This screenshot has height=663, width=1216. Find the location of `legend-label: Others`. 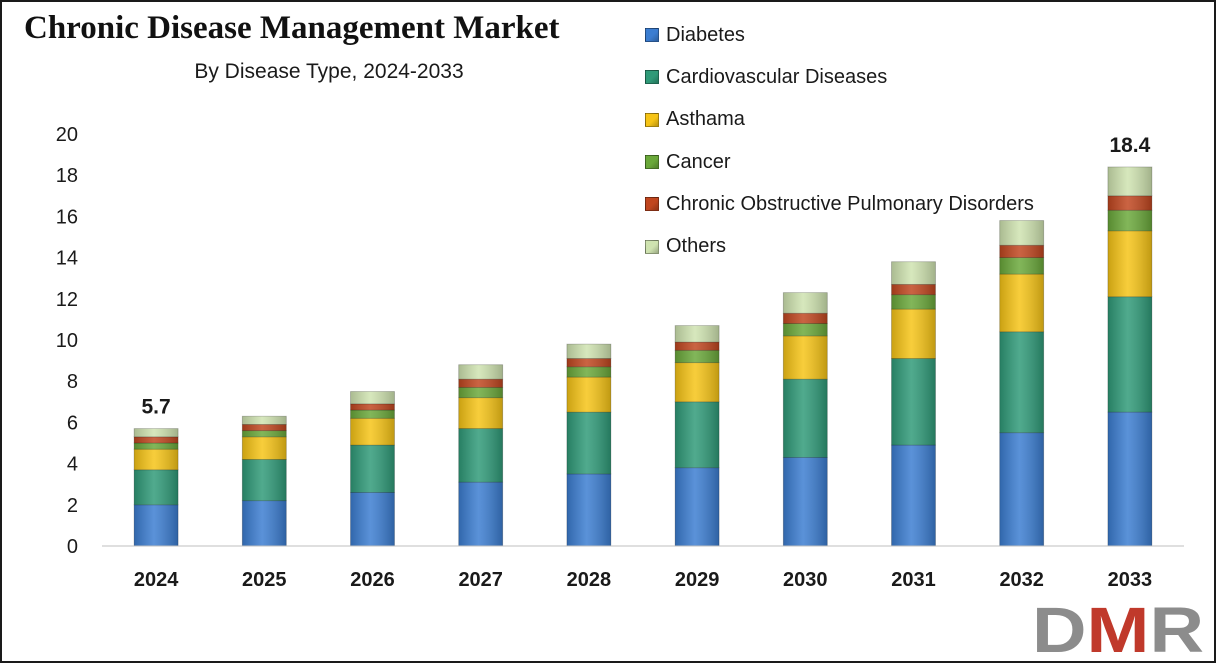

legend-label: Others is located at coordinates (696, 246).